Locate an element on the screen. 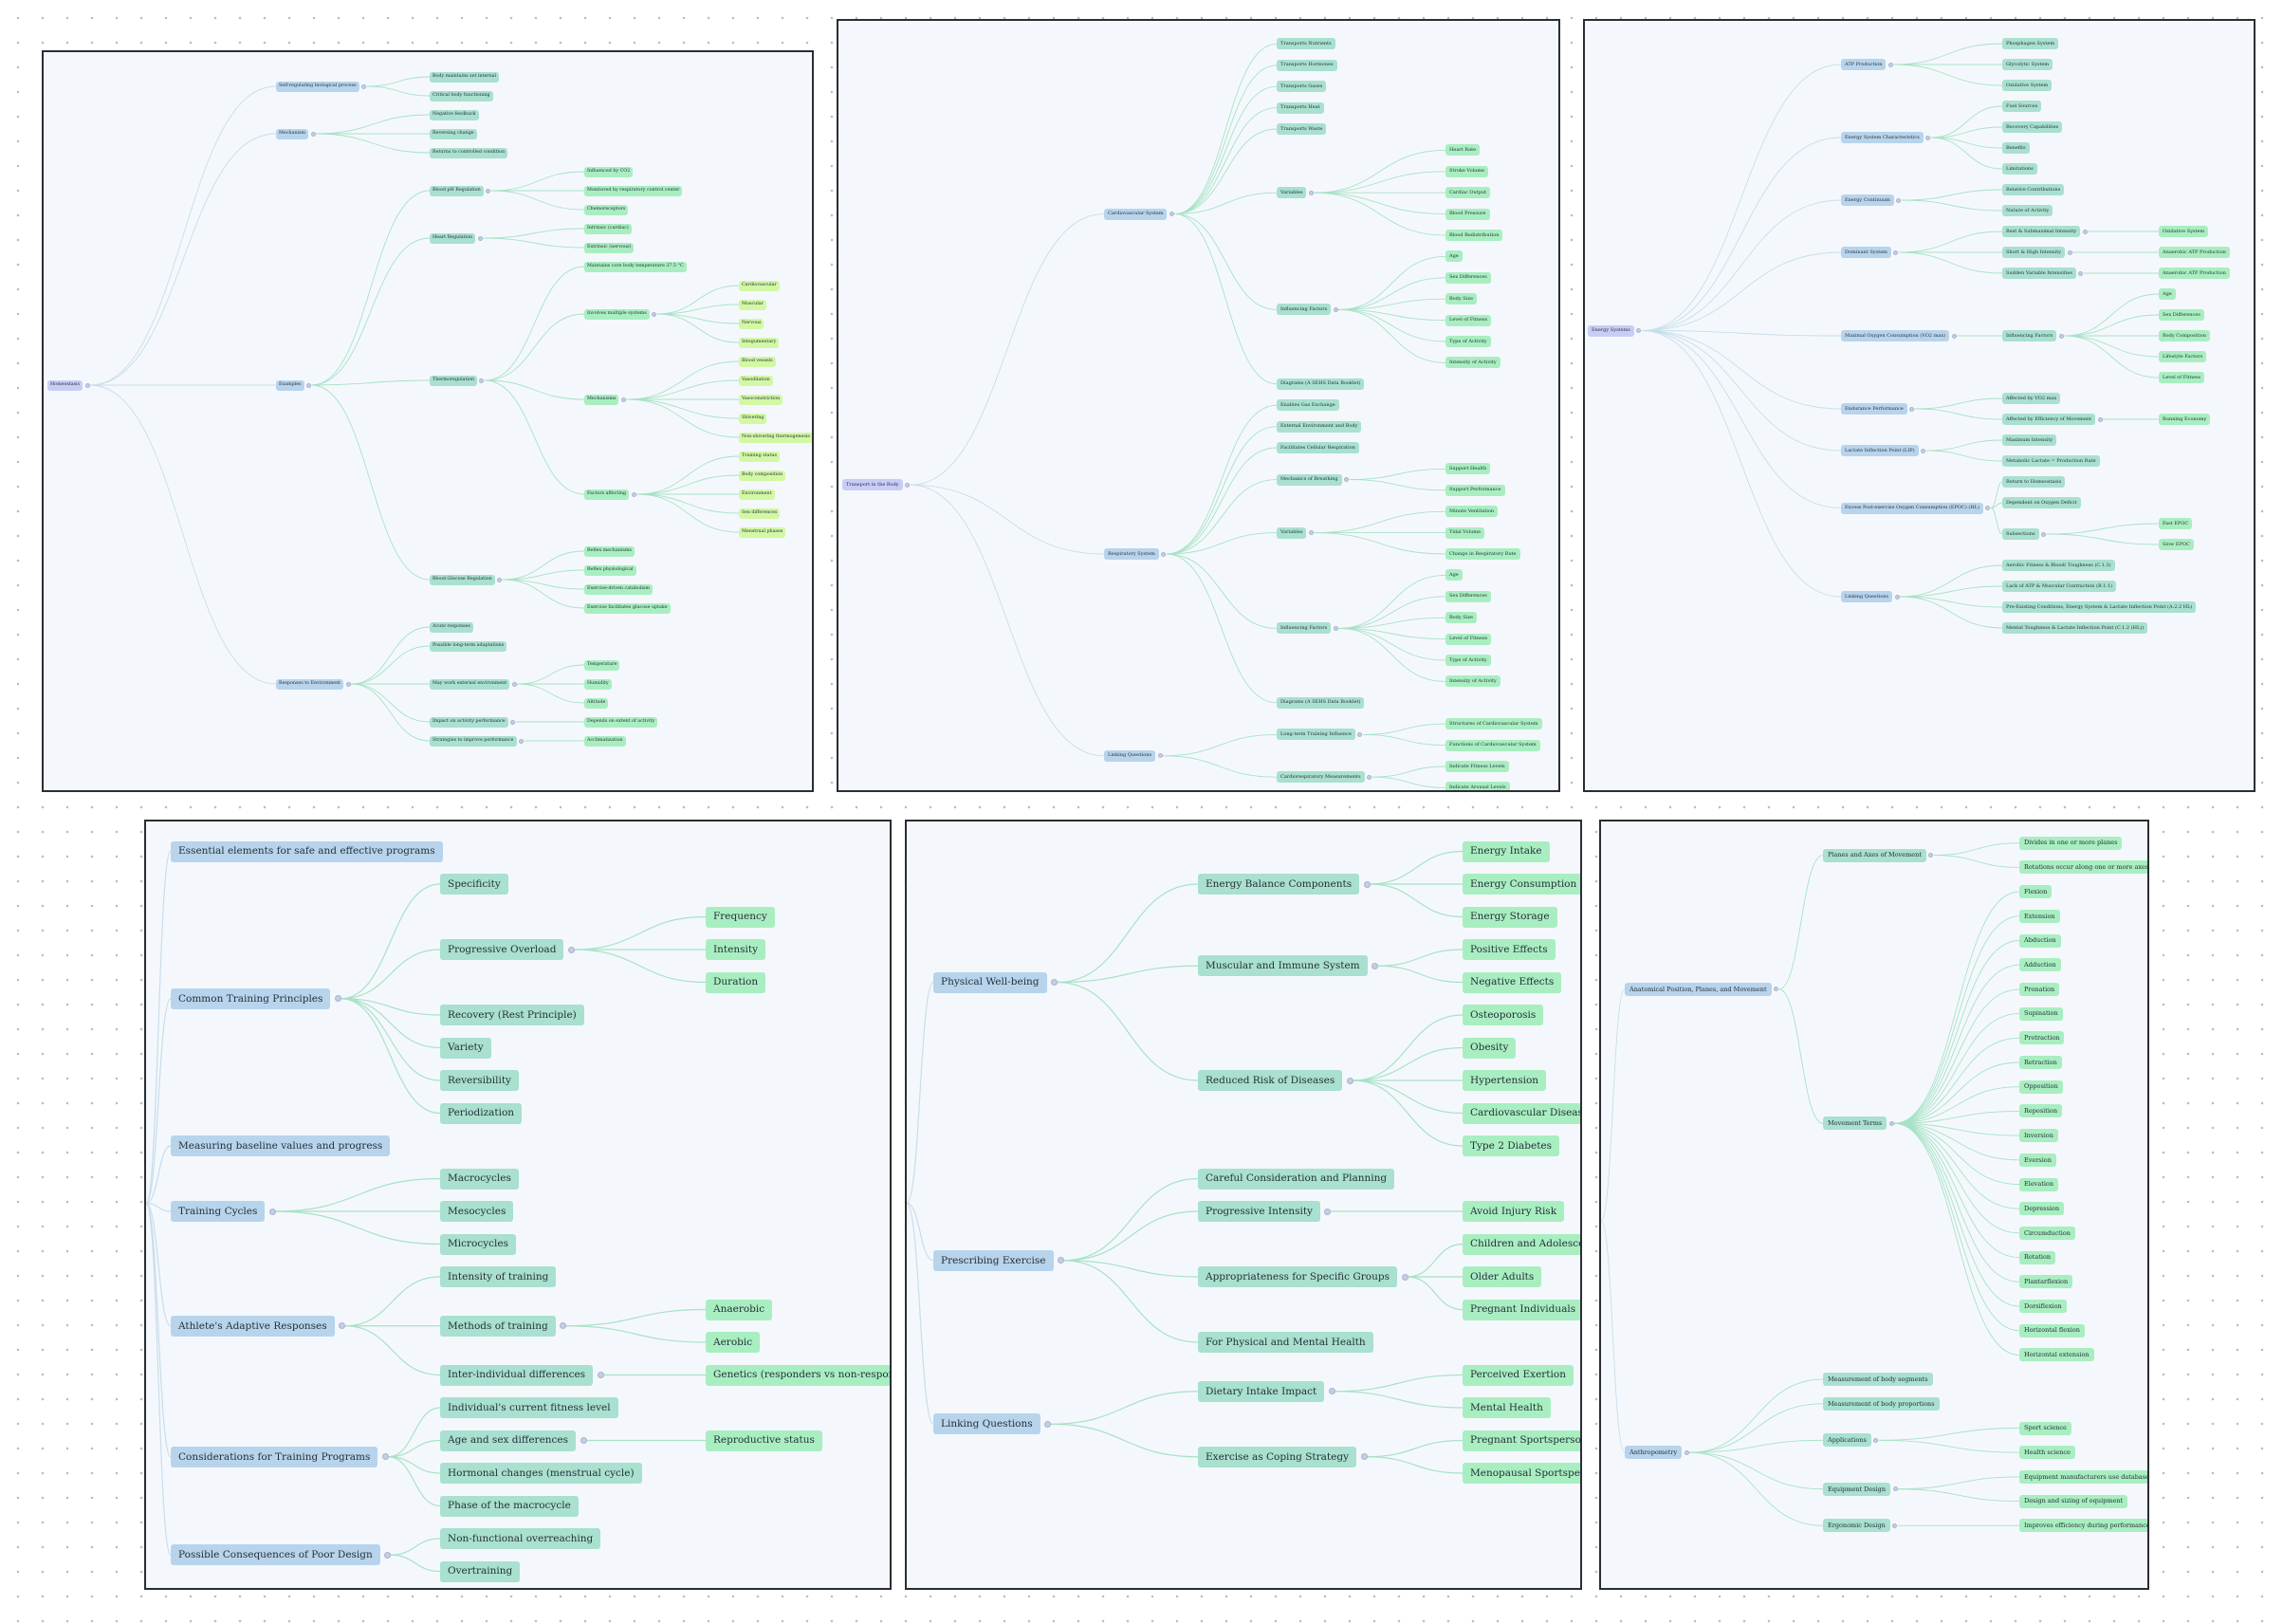 The image size is (2283, 1624). node-prescribing-exercise: Prescribing Exercise is located at coordinates (993, 1260).